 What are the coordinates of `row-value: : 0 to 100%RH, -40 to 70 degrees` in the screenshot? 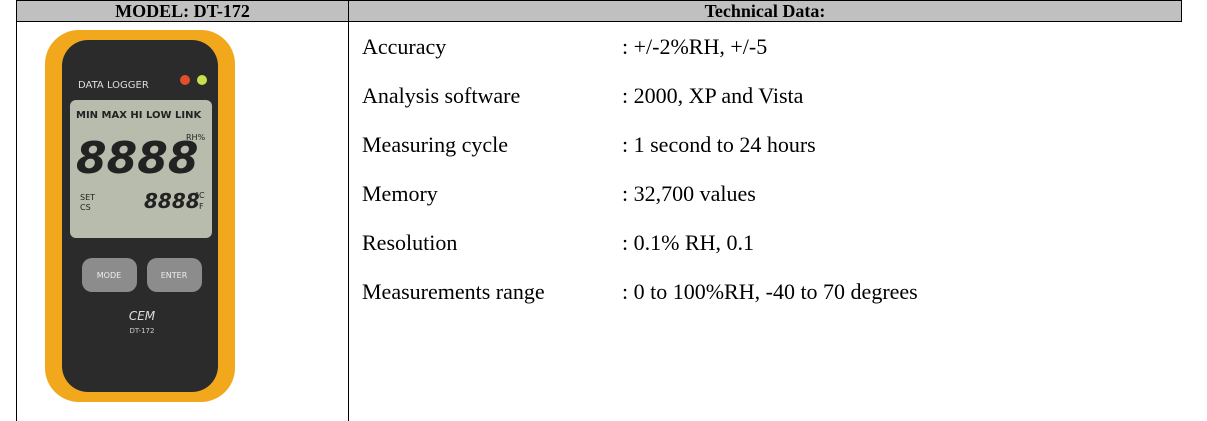 It's located at (770, 291).